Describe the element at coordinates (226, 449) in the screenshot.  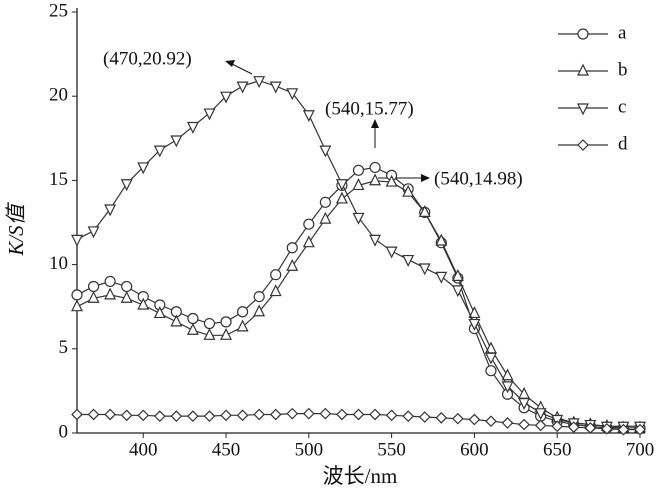
I see `x-tick-label: 450` at that location.